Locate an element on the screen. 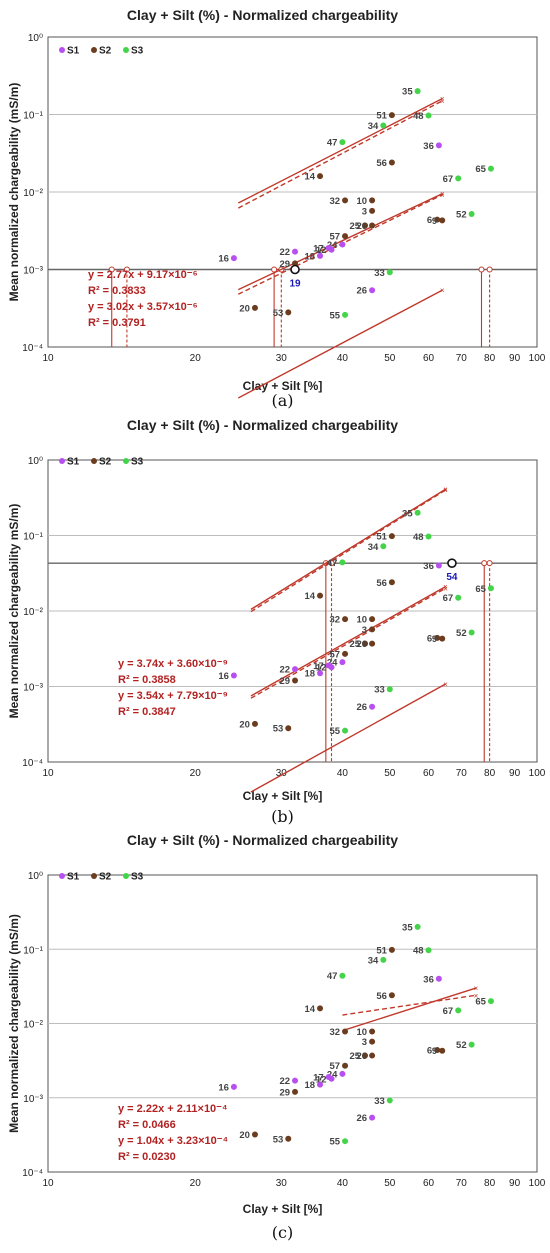 The height and width of the screenshot is (1253, 550). x-tick-label: 70 is located at coordinates (462, 358).